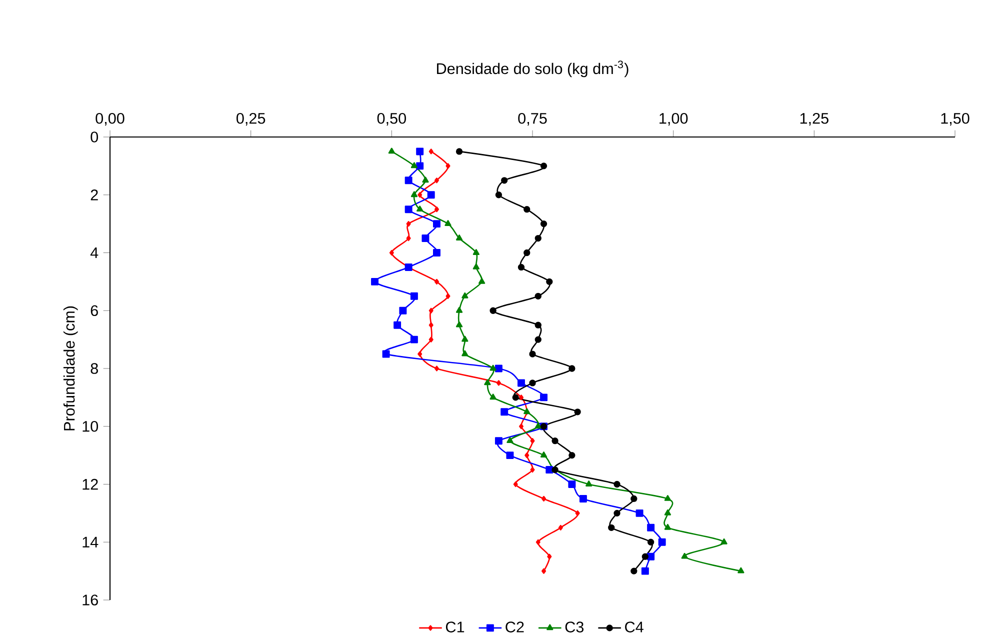 The height and width of the screenshot is (641, 985). I want to click on x-tick-label: 0,25, so click(251, 119).